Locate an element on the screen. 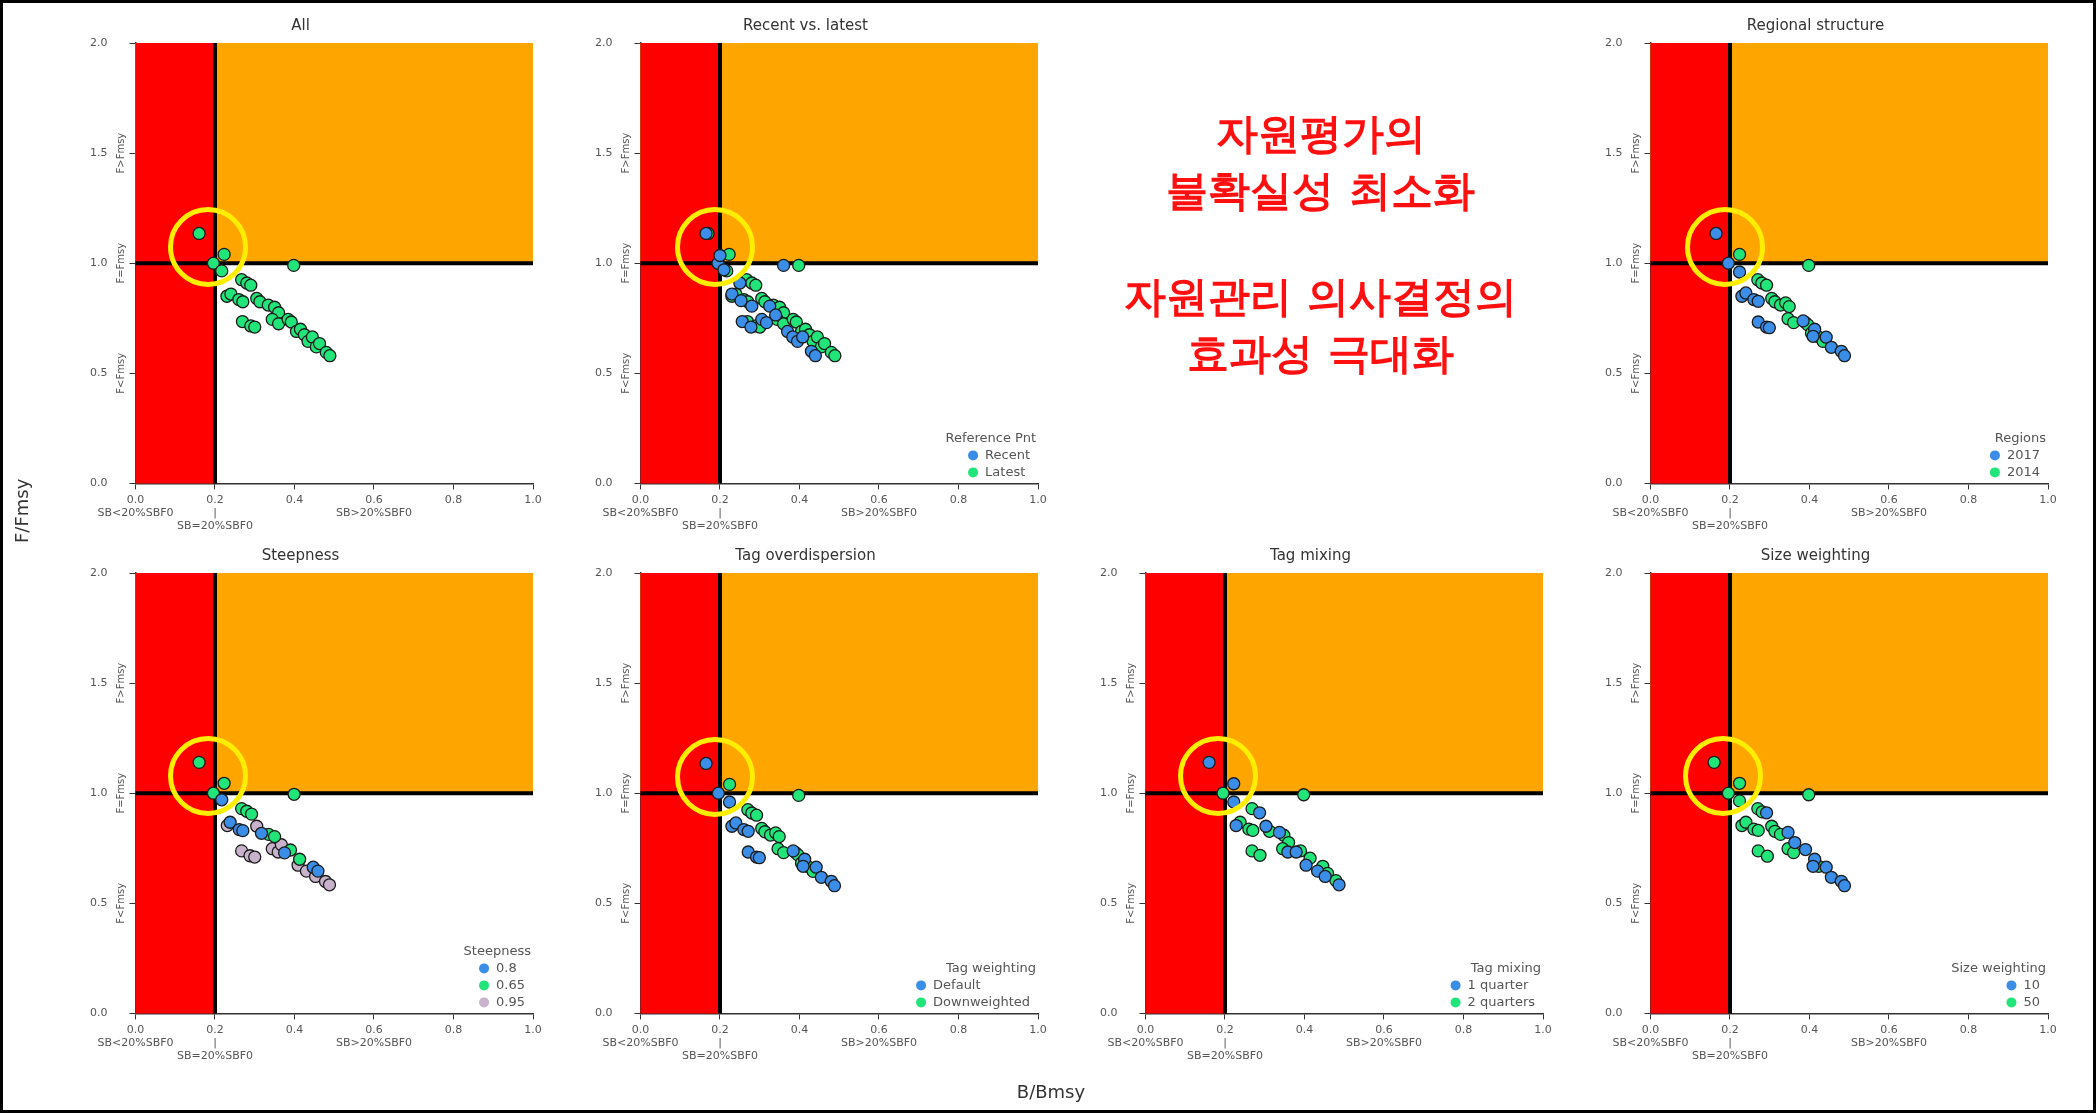 This screenshot has height=1113, width=2096. chart-title: Size weighting is located at coordinates (1815, 554).